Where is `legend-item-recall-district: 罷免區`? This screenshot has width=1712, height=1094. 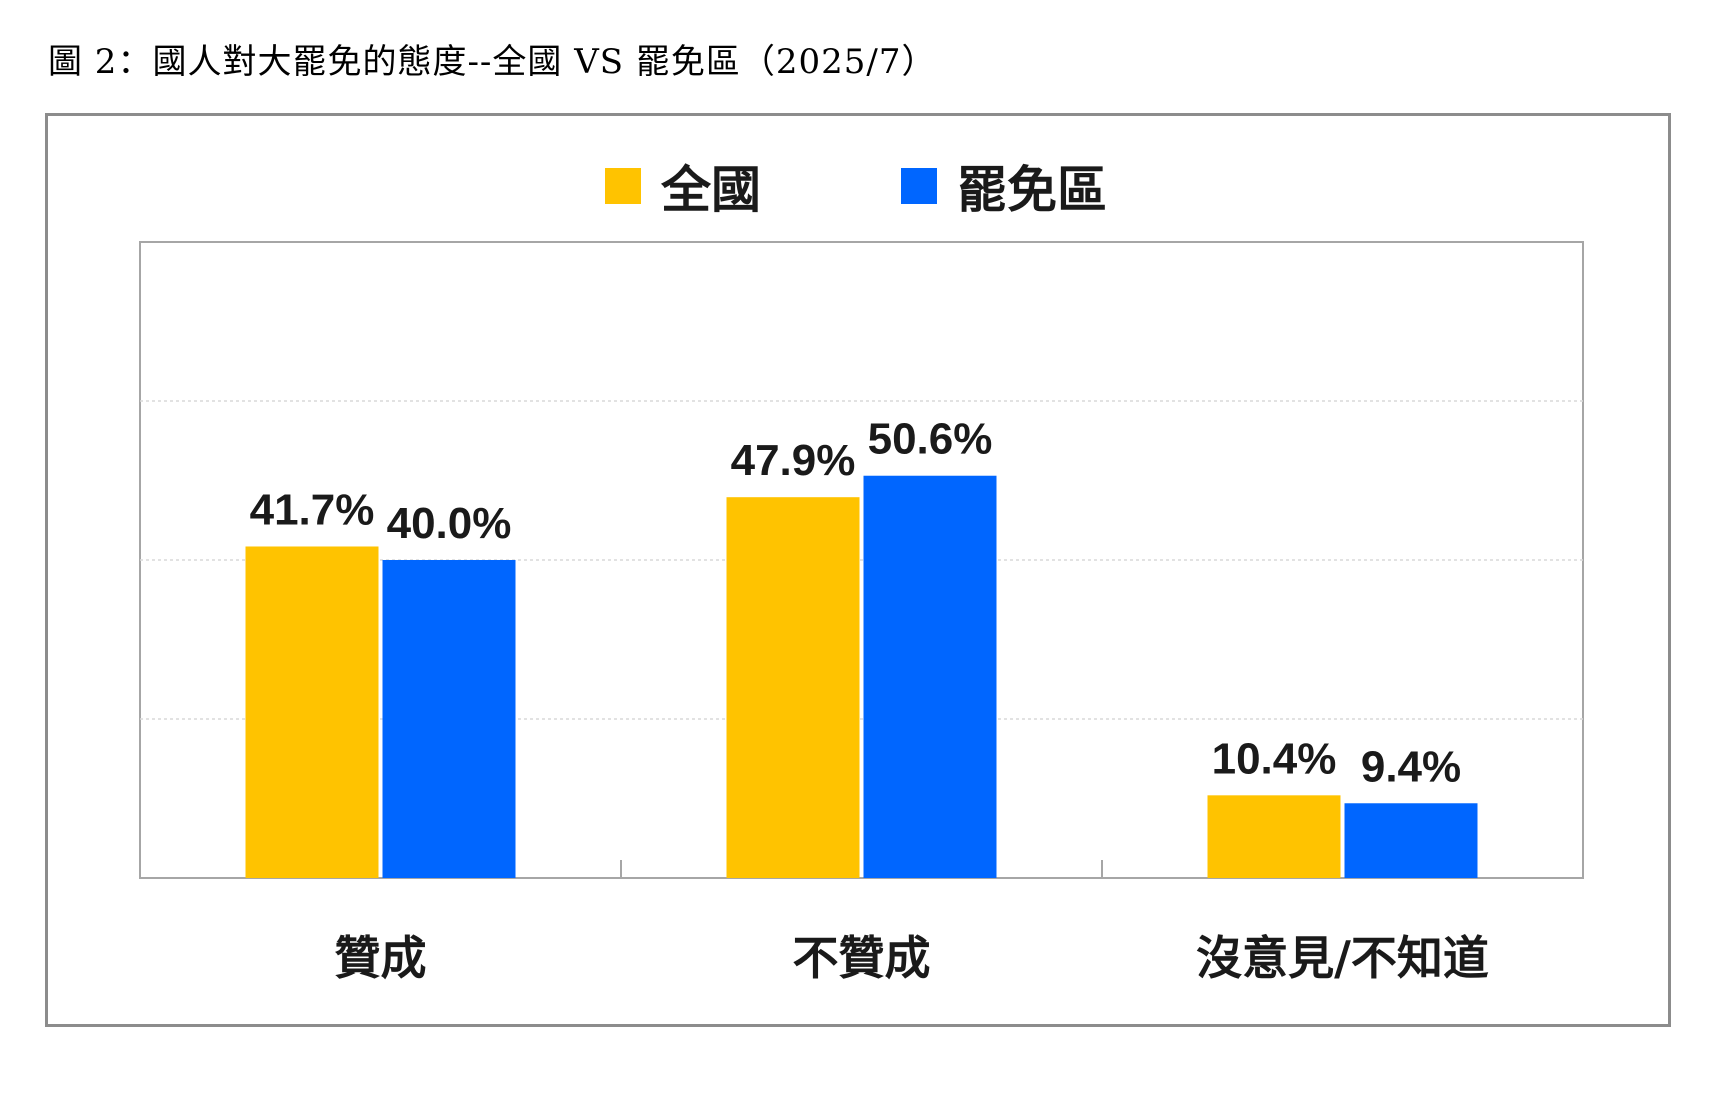 legend-item-recall-district: 罷免區 is located at coordinates (1004, 186).